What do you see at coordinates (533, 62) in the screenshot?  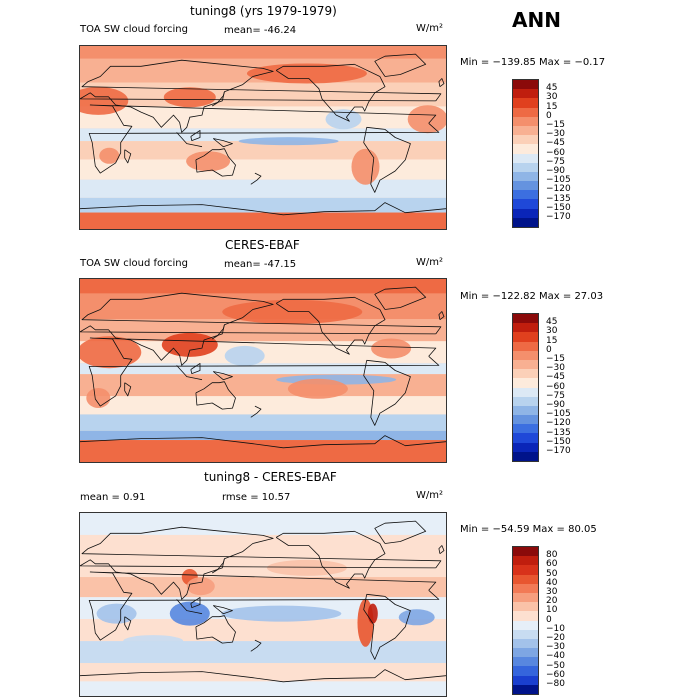 I see `min-max-label: Min = −139.85 Max = −0.17` at bounding box center [533, 62].